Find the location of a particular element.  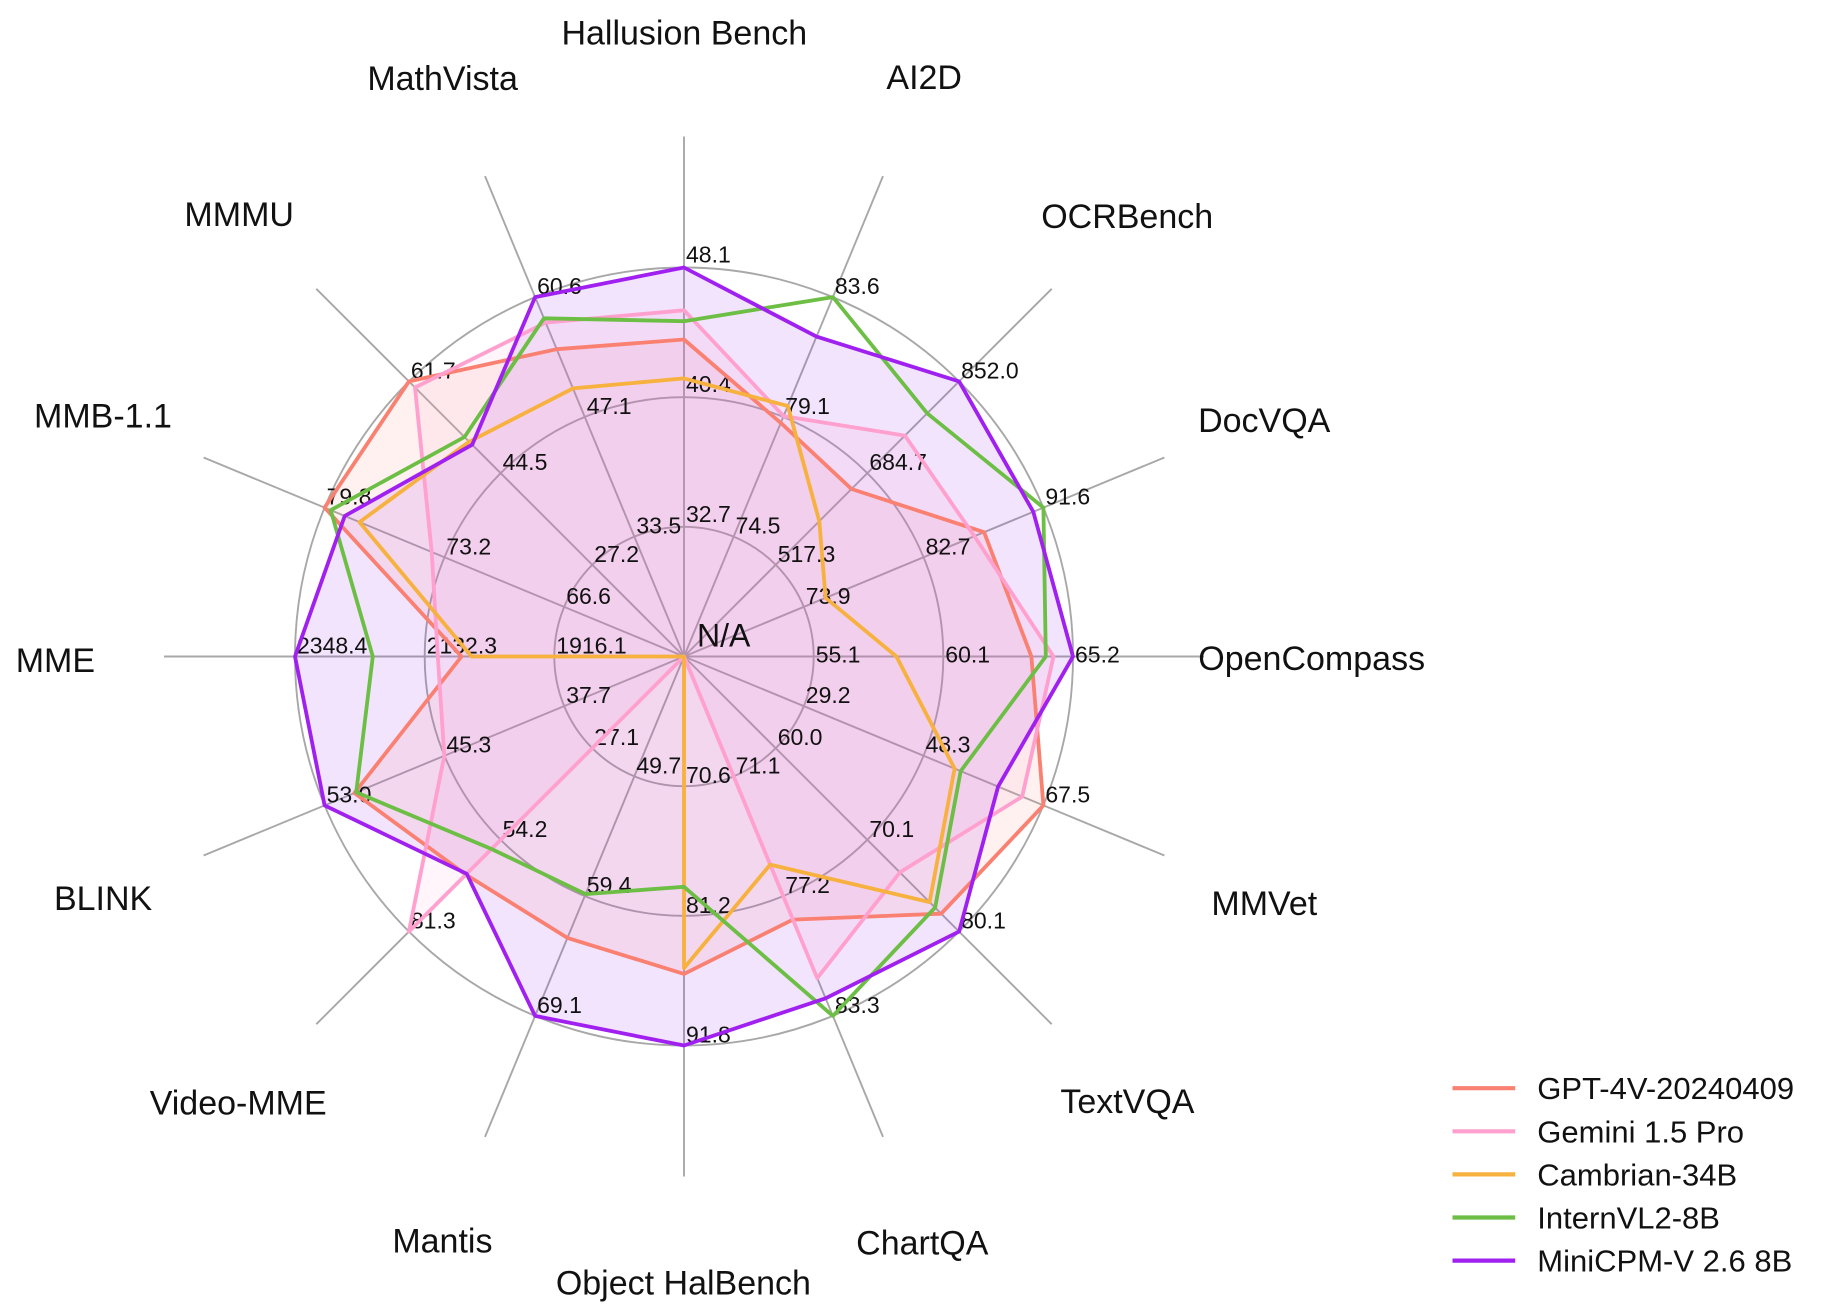

svg-text: 33.5 is located at coordinates (658, 526).